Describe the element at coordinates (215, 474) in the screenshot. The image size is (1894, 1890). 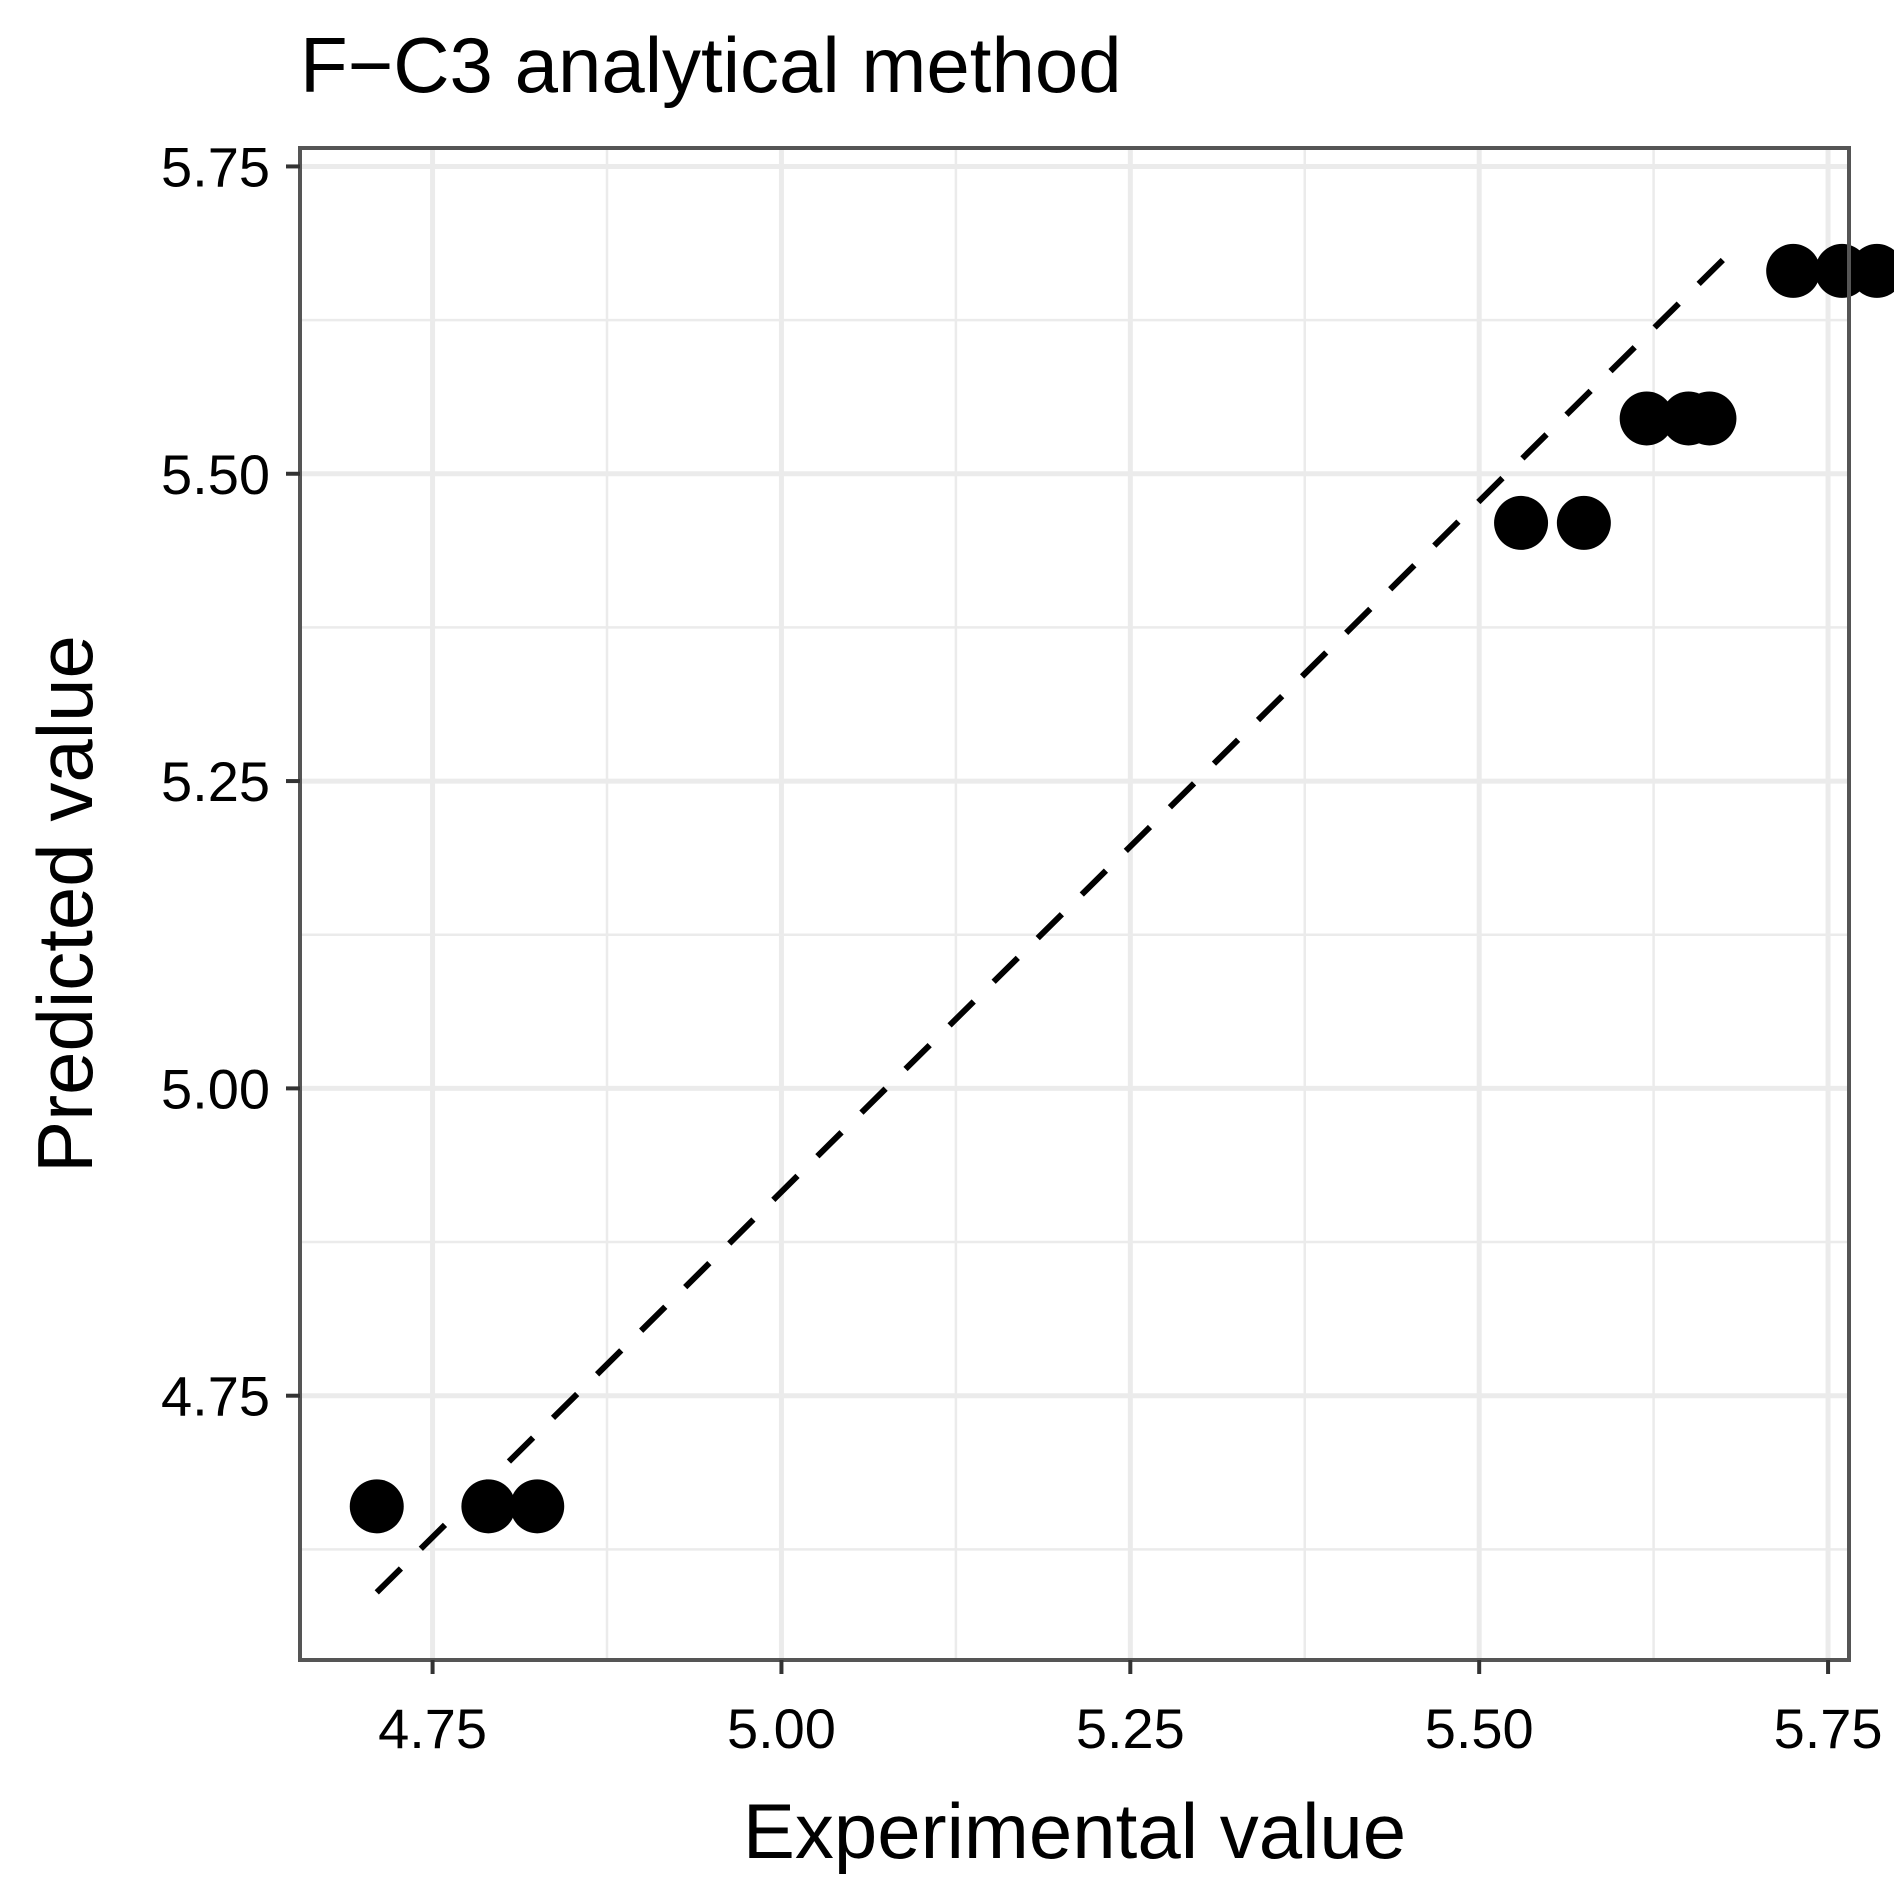
I see `y-tick-label: 5.50` at that location.